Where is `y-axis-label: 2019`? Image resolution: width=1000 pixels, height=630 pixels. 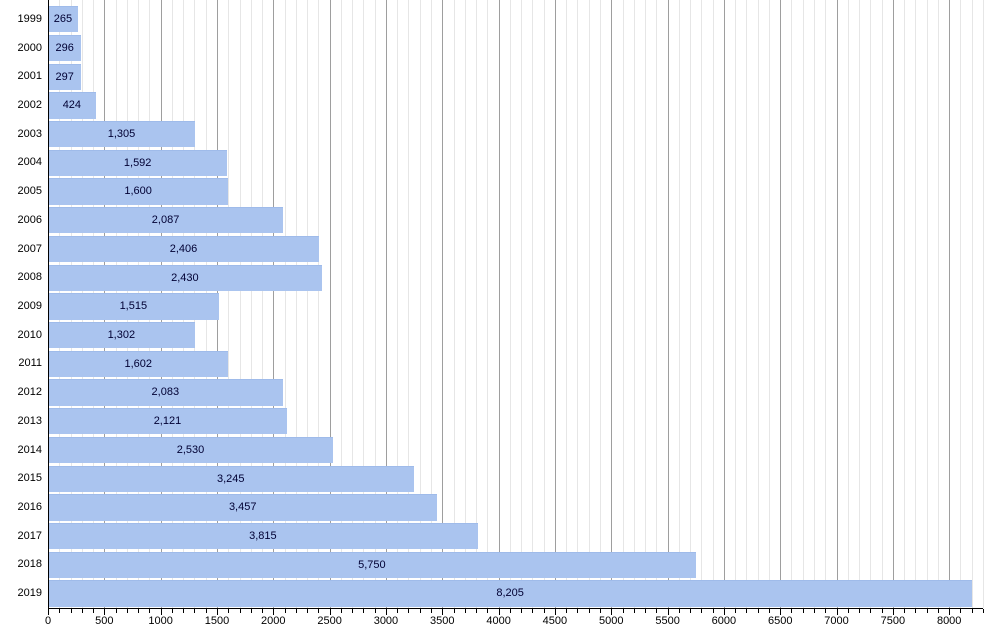 y-axis-label: 2019 is located at coordinates (29, 593).